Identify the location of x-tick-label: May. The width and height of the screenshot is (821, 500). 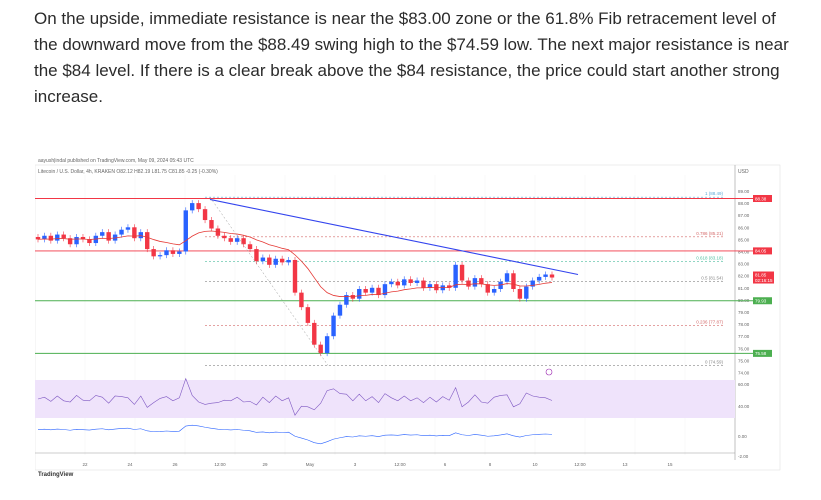
(310, 464).